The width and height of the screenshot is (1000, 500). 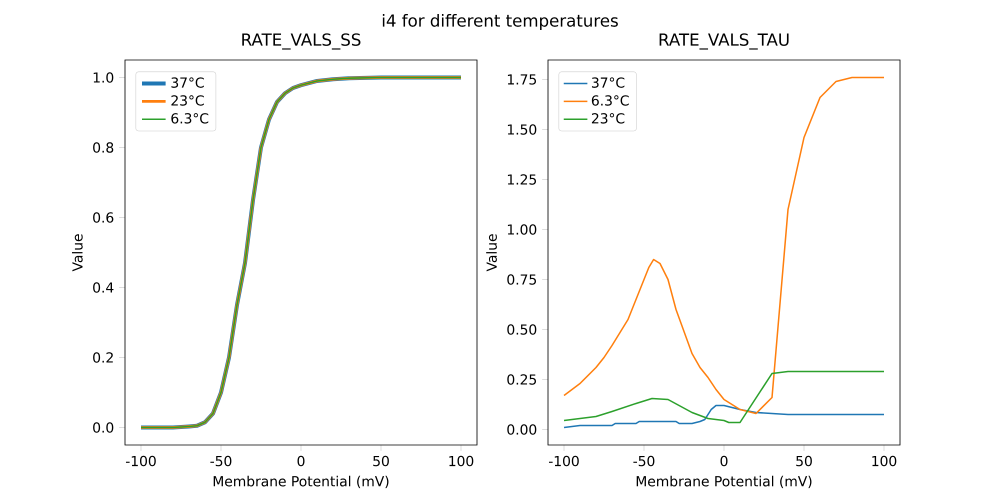 What do you see at coordinates (103, 147) in the screenshot?
I see `y-tick-label: 0.8` at bounding box center [103, 147].